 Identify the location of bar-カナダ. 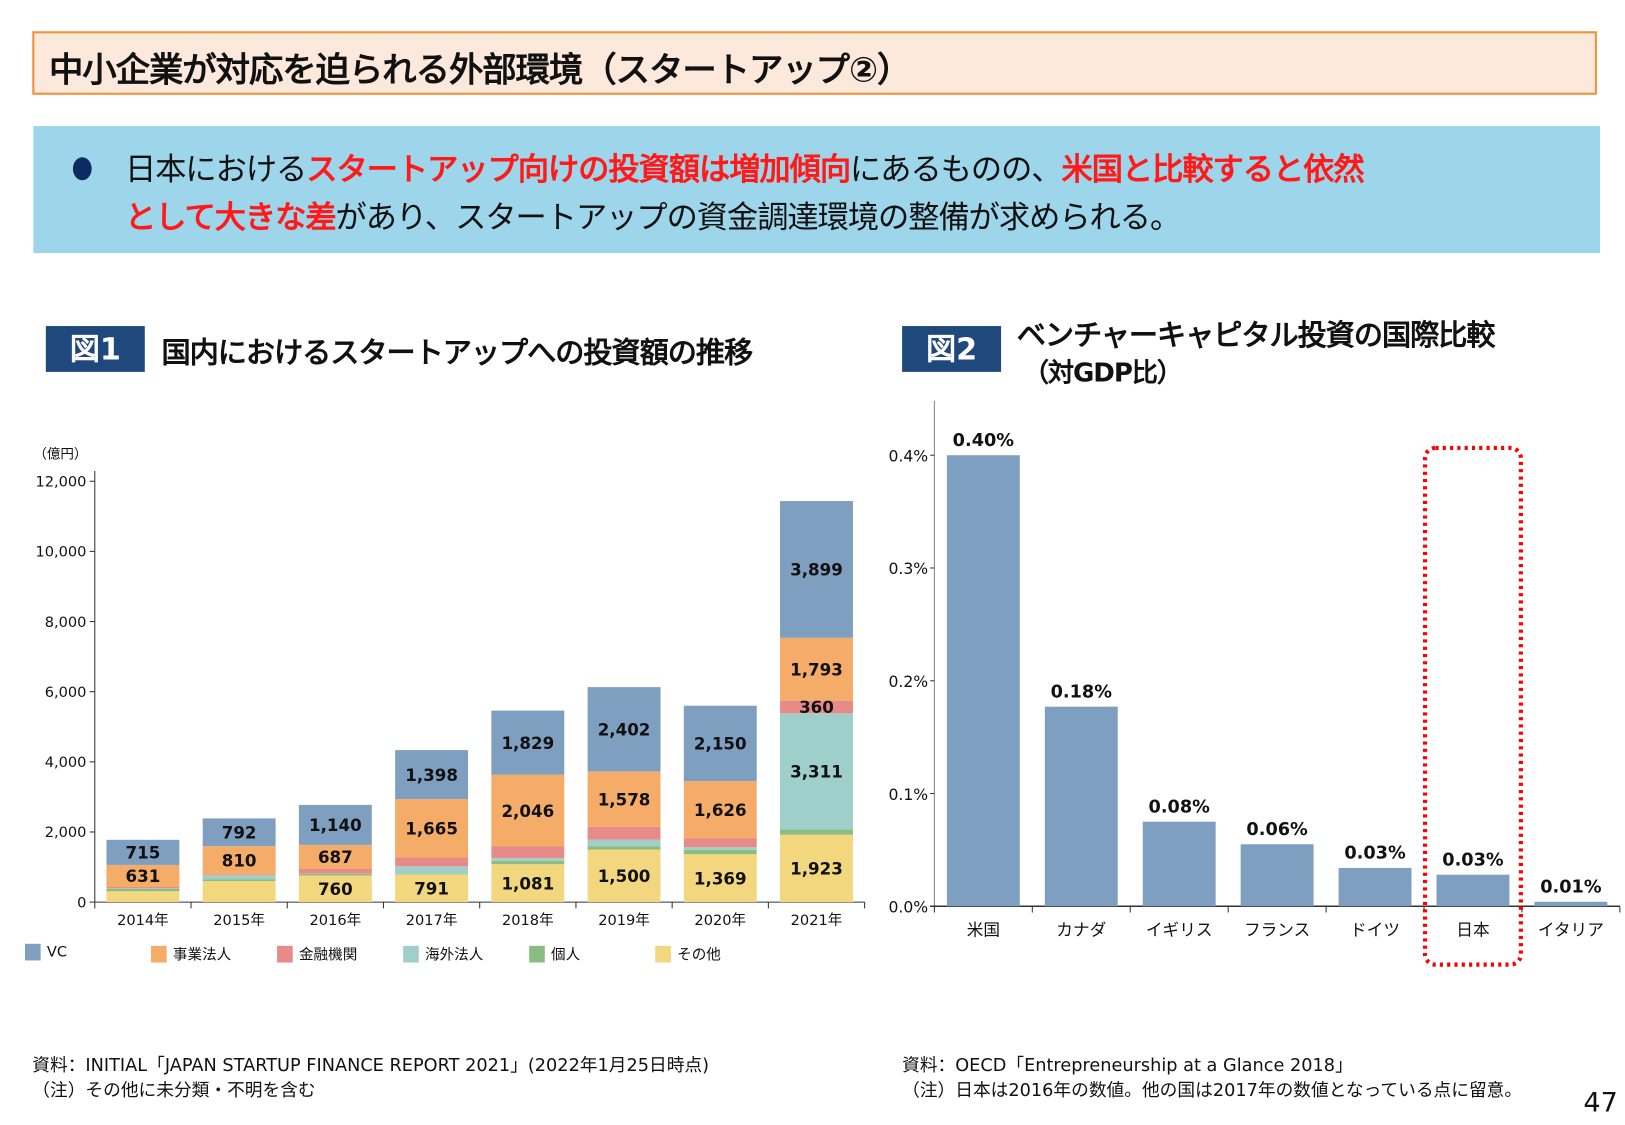
(1081, 806).